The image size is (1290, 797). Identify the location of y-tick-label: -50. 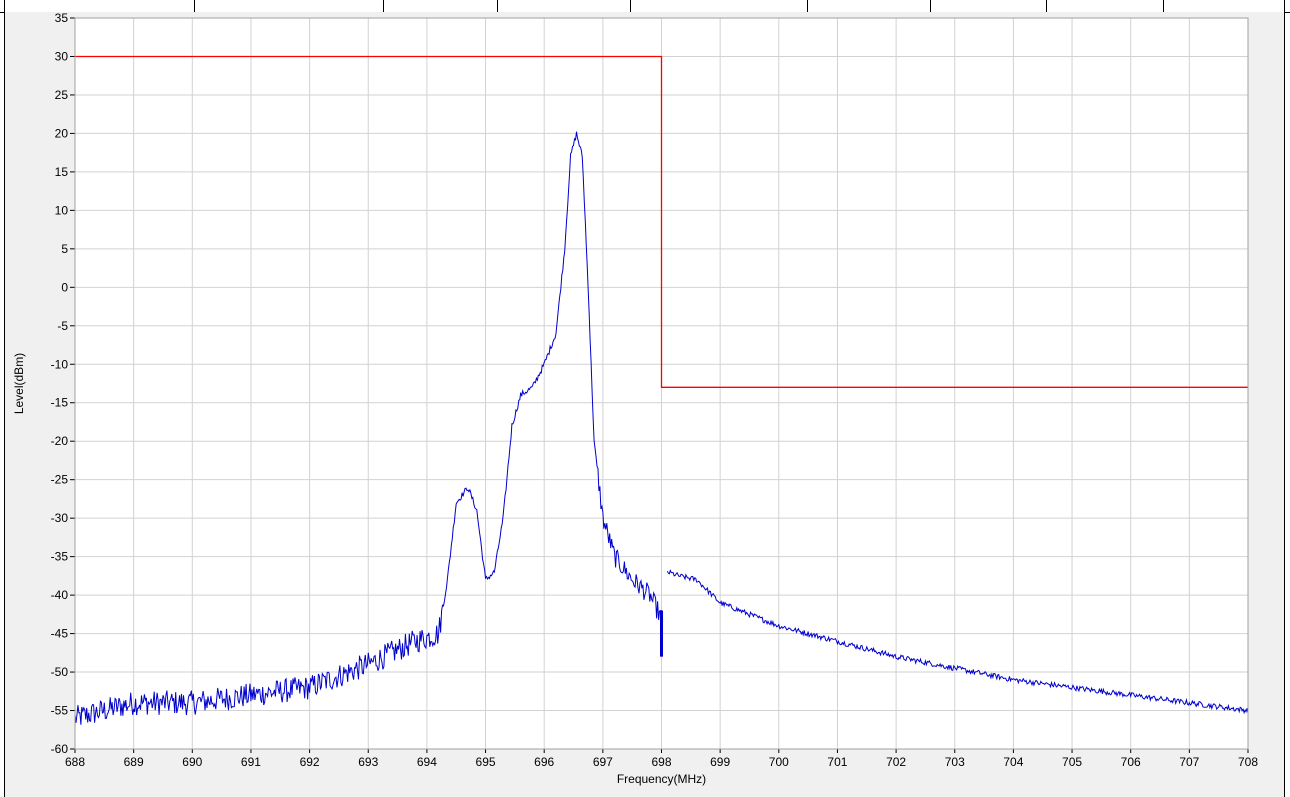
(60, 672).